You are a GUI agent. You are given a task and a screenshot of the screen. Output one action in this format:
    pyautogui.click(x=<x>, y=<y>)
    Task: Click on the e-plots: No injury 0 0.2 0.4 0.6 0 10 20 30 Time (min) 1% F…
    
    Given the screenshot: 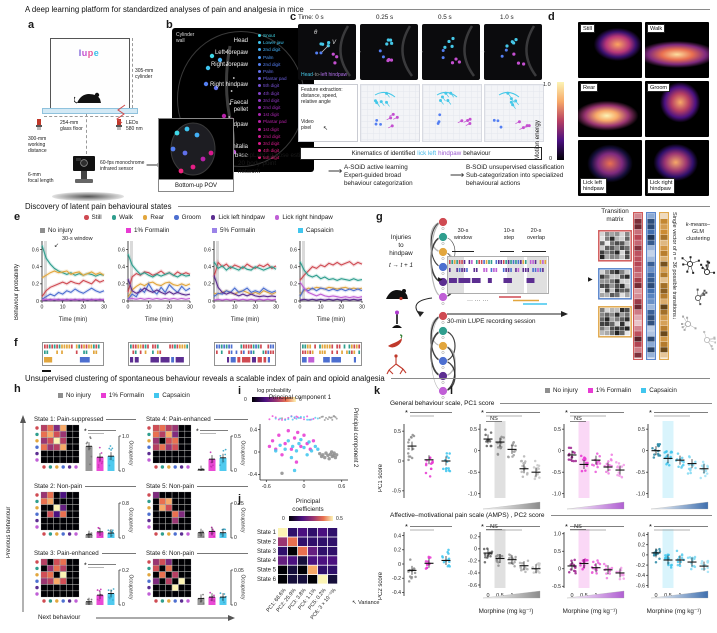 What is the action you would take?
    pyautogui.click(x=196, y=275)
    